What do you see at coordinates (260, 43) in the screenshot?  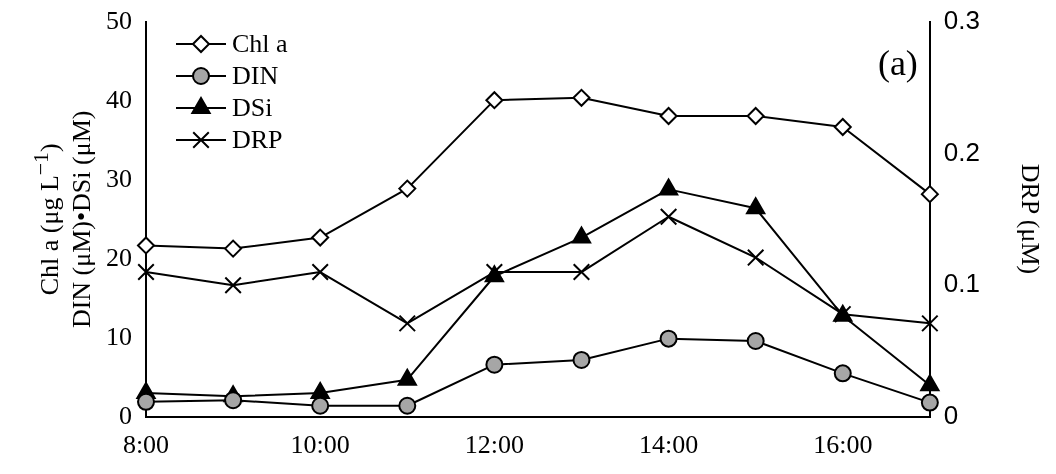 I see `legend-label: Chl a` at bounding box center [260, 43].